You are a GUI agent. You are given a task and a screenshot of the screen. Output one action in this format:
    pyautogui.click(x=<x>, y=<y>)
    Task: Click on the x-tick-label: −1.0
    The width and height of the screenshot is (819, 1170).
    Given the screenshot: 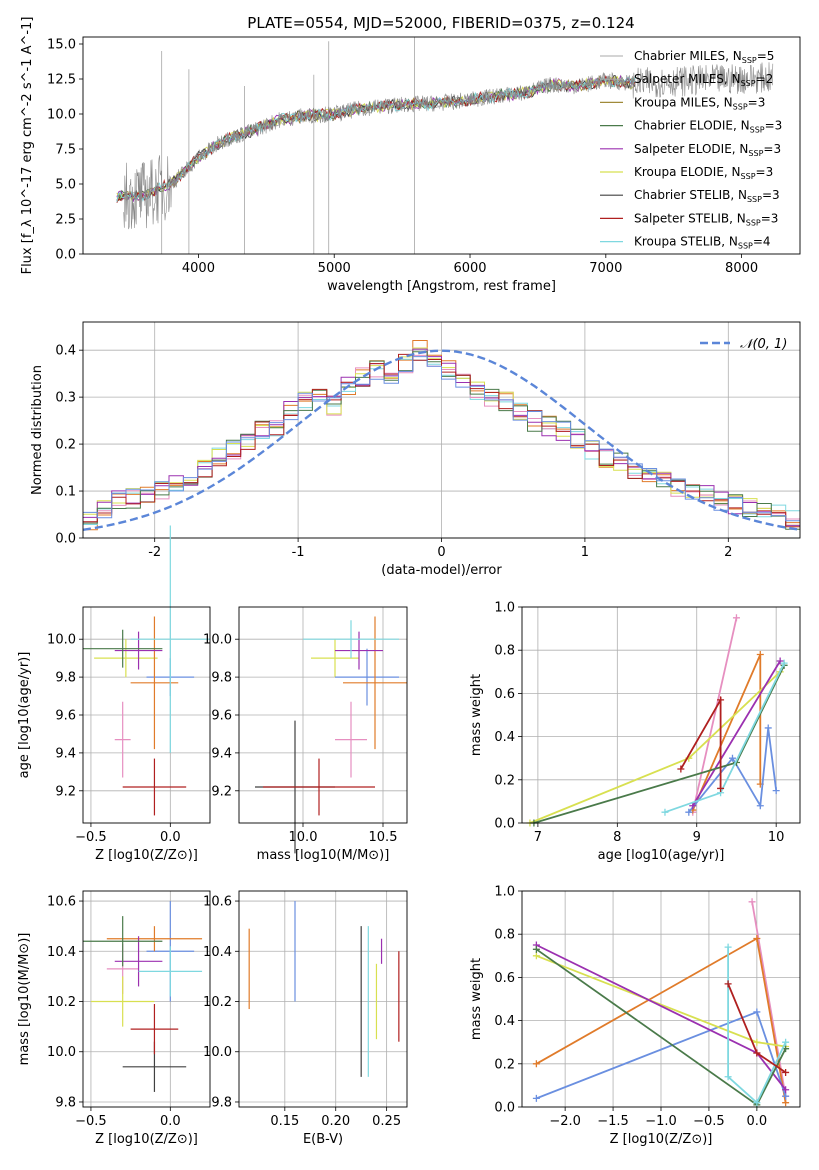 What is the action you would take?
    pyautogui.click(x=661, y=1121)
    